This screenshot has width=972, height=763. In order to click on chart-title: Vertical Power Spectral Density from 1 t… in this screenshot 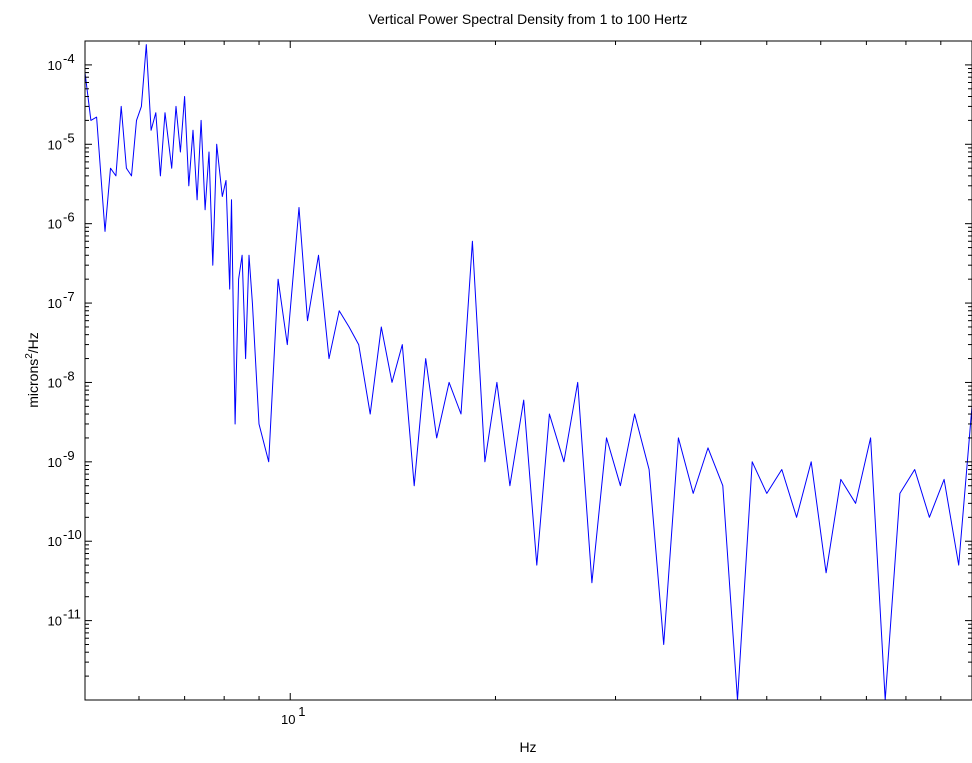, I will do `click(527, 19)`.